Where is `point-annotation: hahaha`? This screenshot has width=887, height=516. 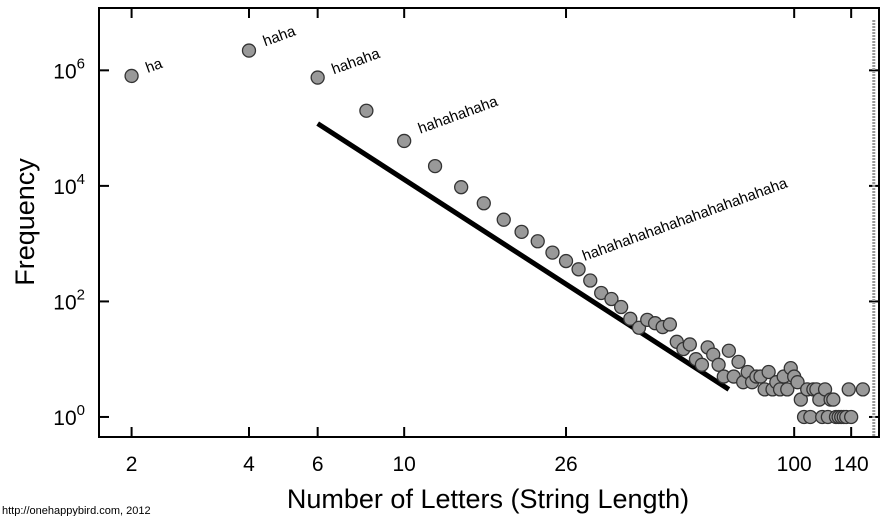
point-annotation: hahaha is located at coordinates (355, 61).